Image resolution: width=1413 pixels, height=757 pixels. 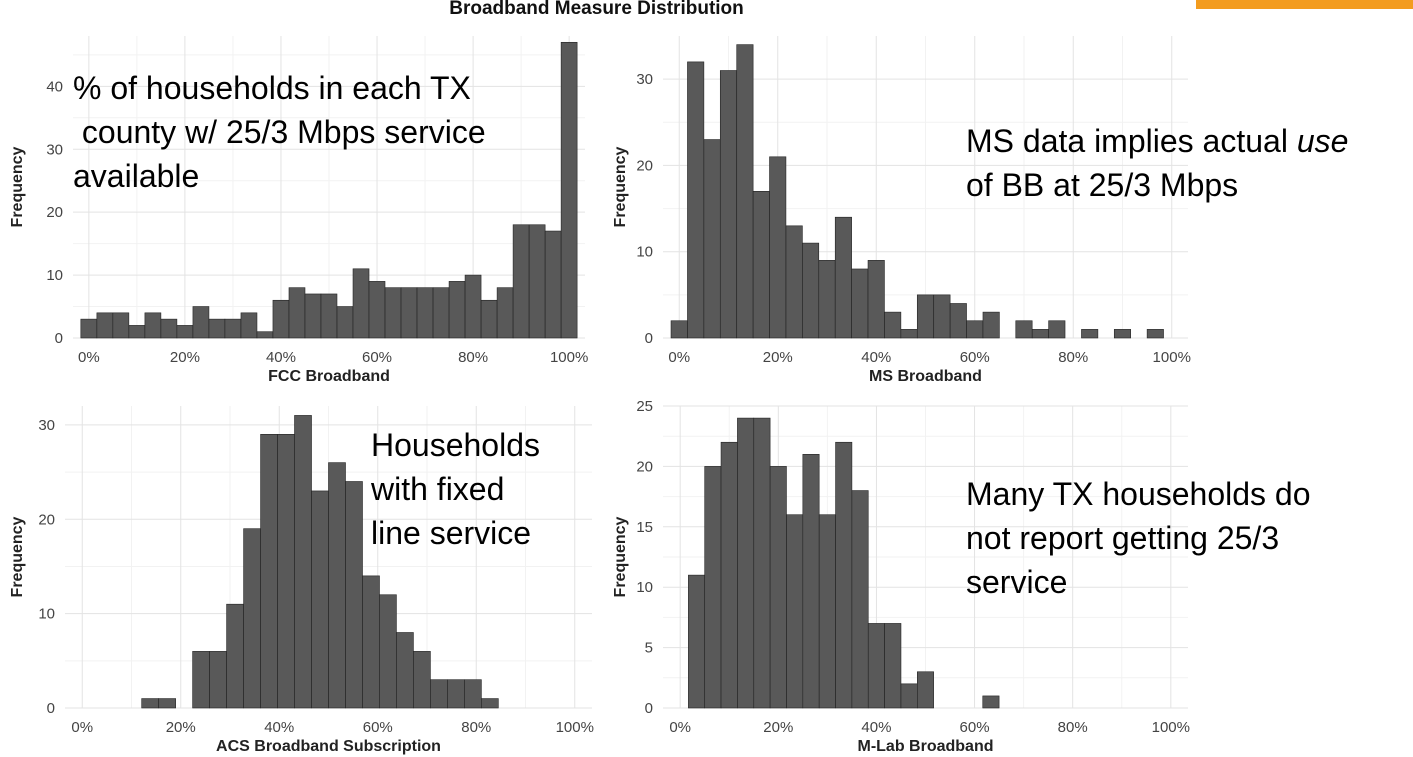 I want to click on y-tick-label: 25, so click(x=644, y=406).